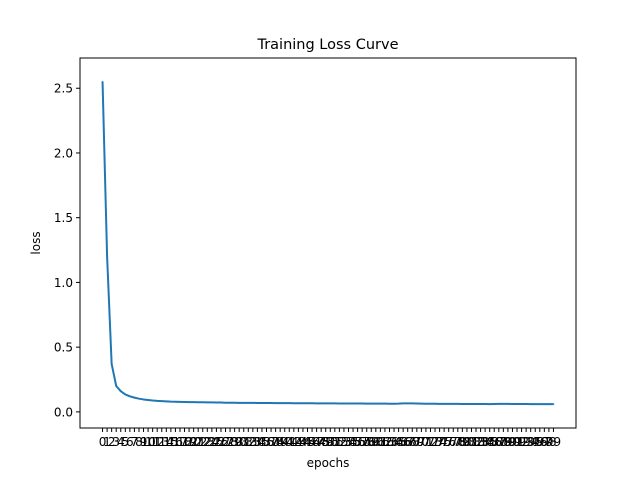 The image size is (640, 480). I want to click on x-tick-label: 79, so click(462, 442).